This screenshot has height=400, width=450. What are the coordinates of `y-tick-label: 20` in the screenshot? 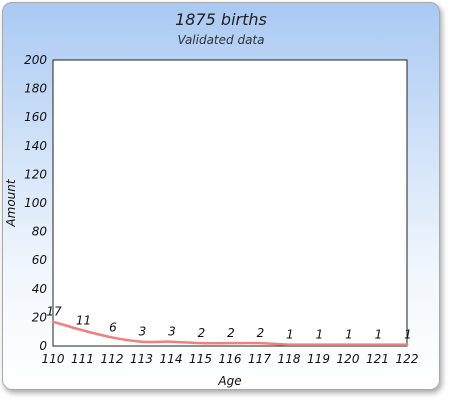 It's located at (40, 317).